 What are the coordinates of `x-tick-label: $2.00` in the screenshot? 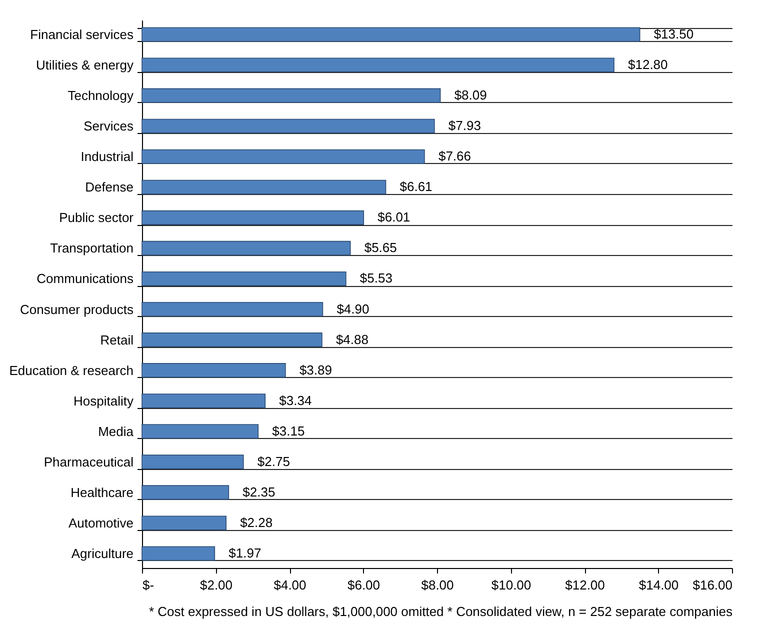 It's located at (216, 585).